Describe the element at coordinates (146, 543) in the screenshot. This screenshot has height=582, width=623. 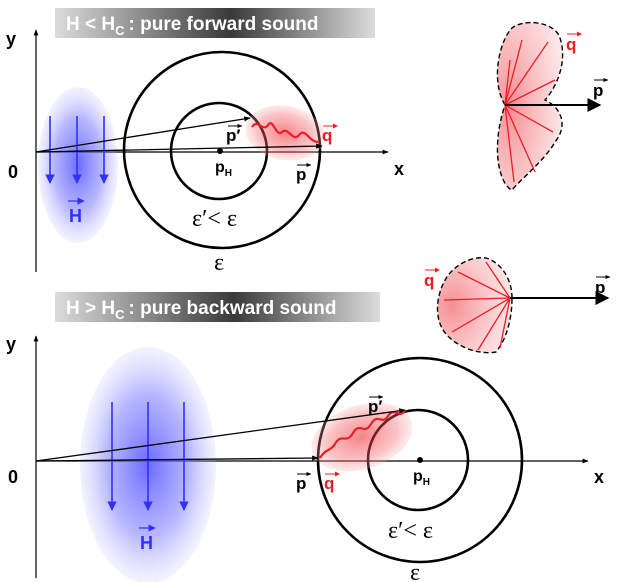
I see `bottom-field-vector-label: H` at that location.